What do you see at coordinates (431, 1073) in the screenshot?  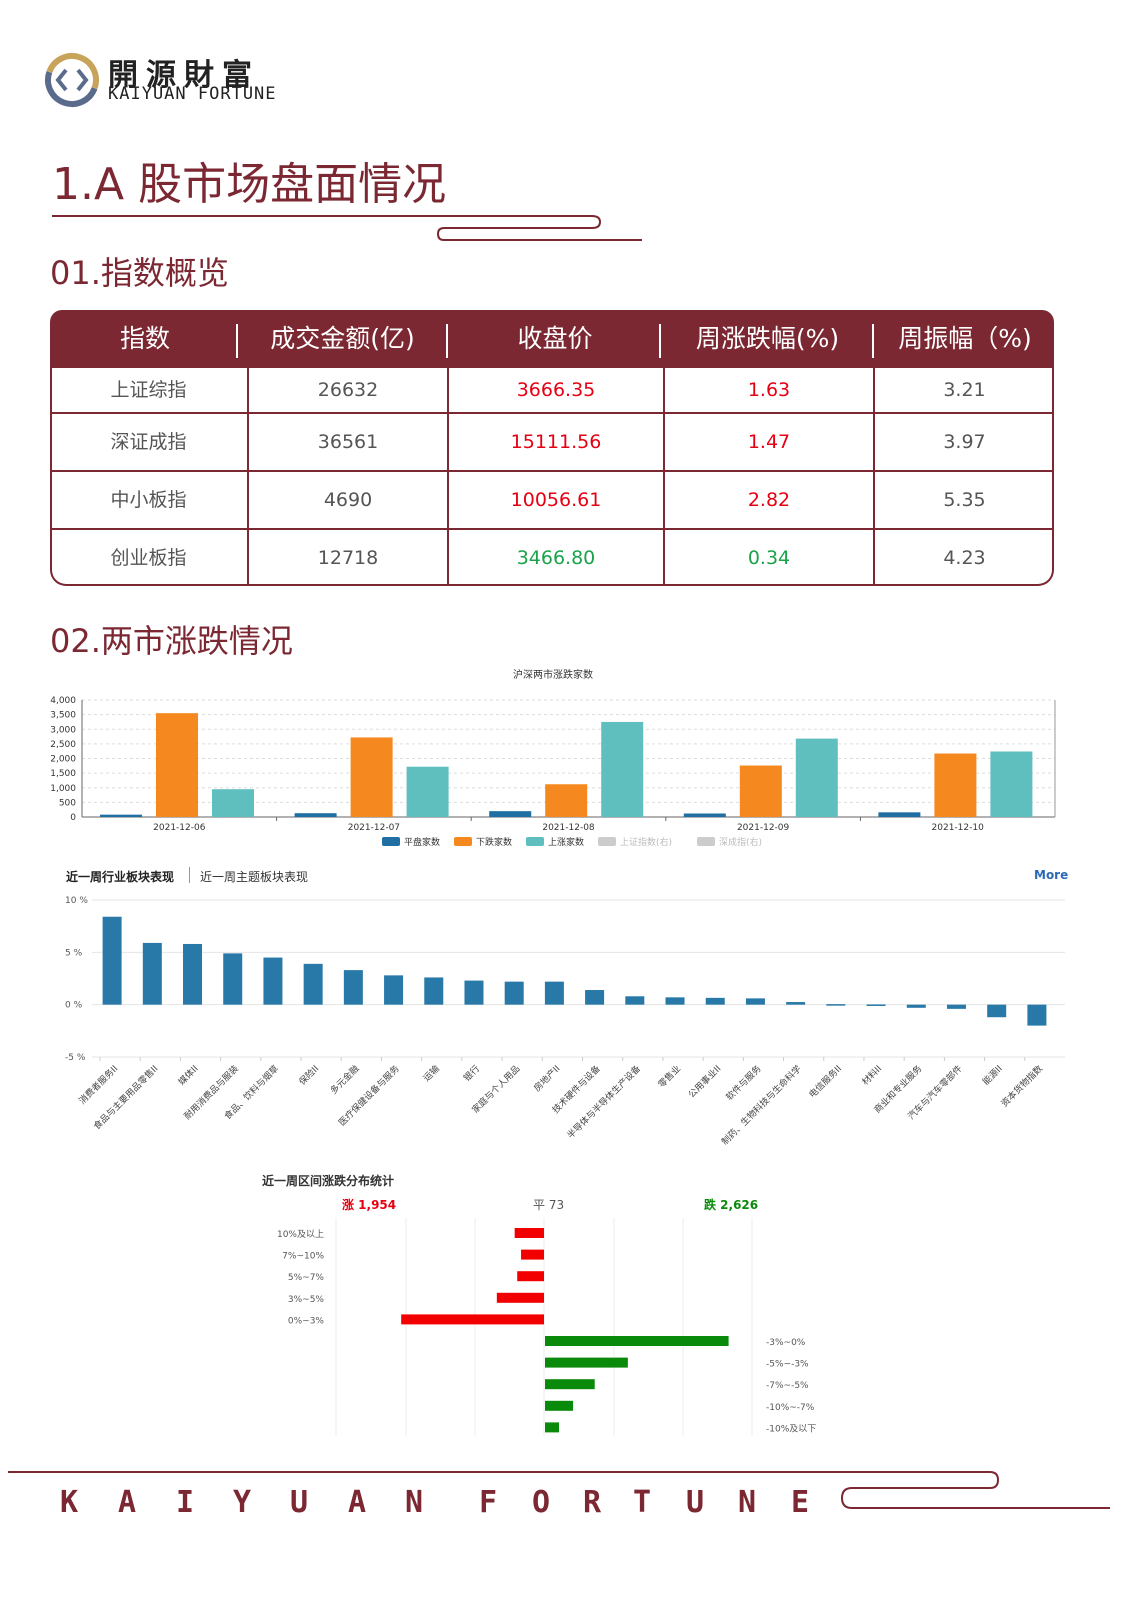 I see `x-tick-label: 运输` at bounding box center [431, 1073].